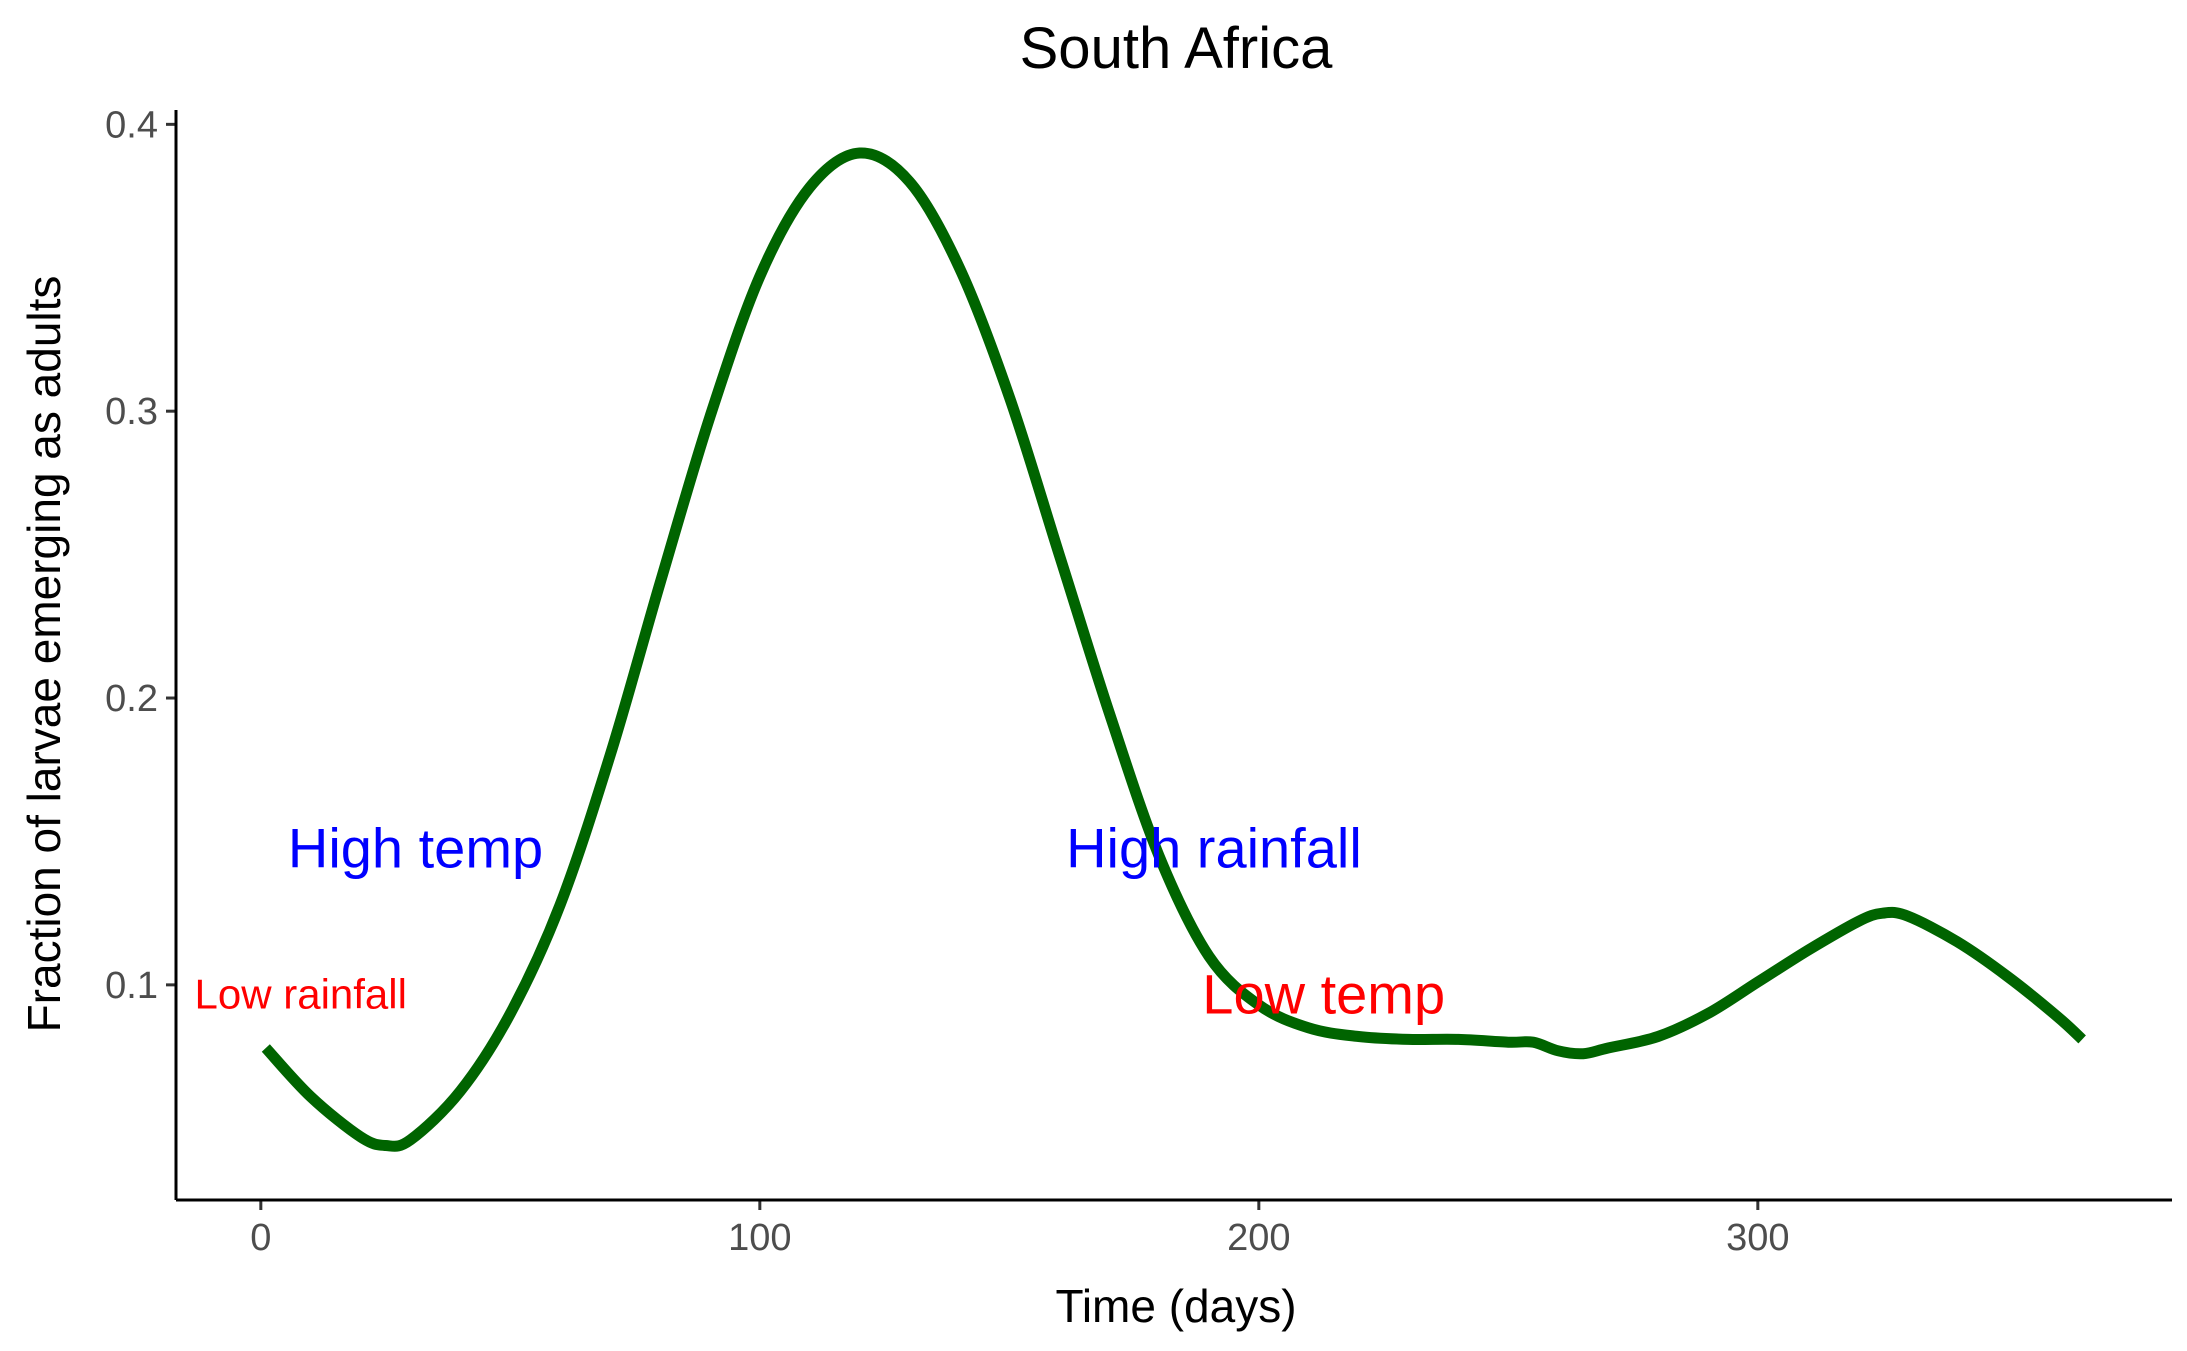 This screenshot has height=1351, width=2187. Describe the element at coordinates (131, 986) in the screenshot. I see `y-tick-label: 0.1` at that location.